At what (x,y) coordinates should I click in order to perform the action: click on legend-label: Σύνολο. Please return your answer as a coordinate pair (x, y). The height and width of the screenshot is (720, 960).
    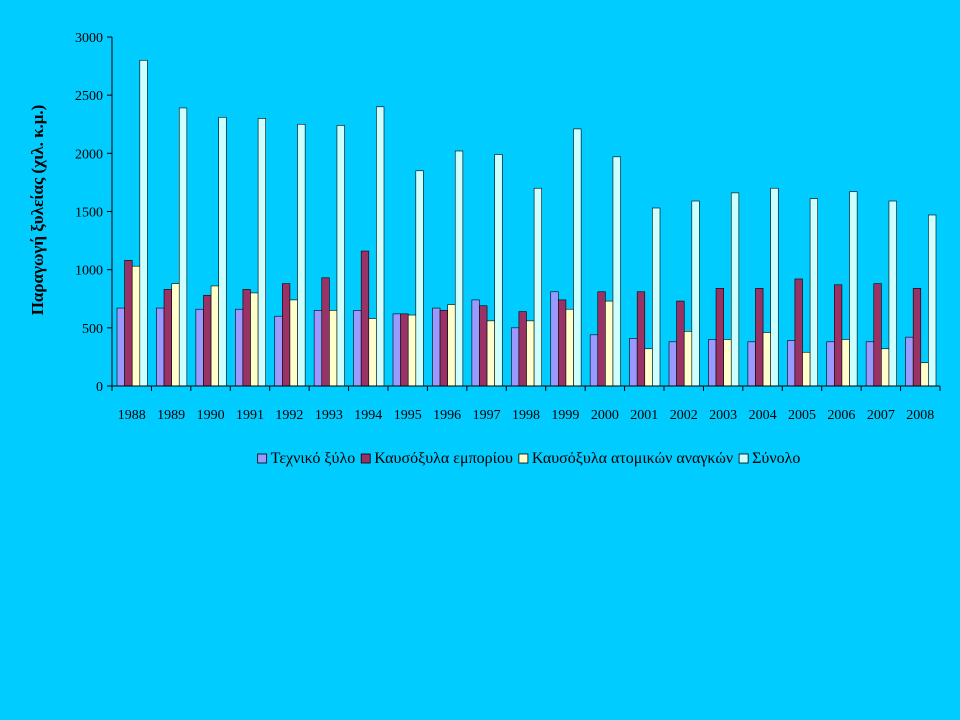
    Looking at the image, I should click on (776, 458).